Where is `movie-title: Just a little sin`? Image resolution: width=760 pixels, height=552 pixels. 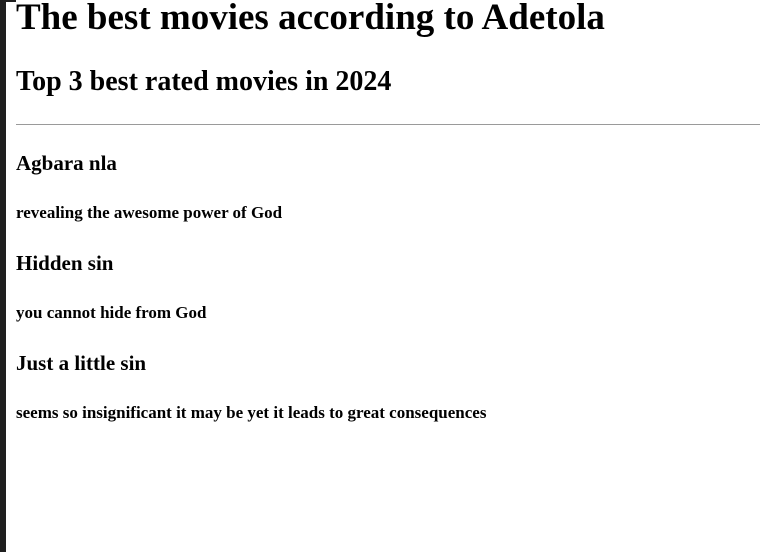 movie-title: Just a little sin is located at coordinates (81, 363).